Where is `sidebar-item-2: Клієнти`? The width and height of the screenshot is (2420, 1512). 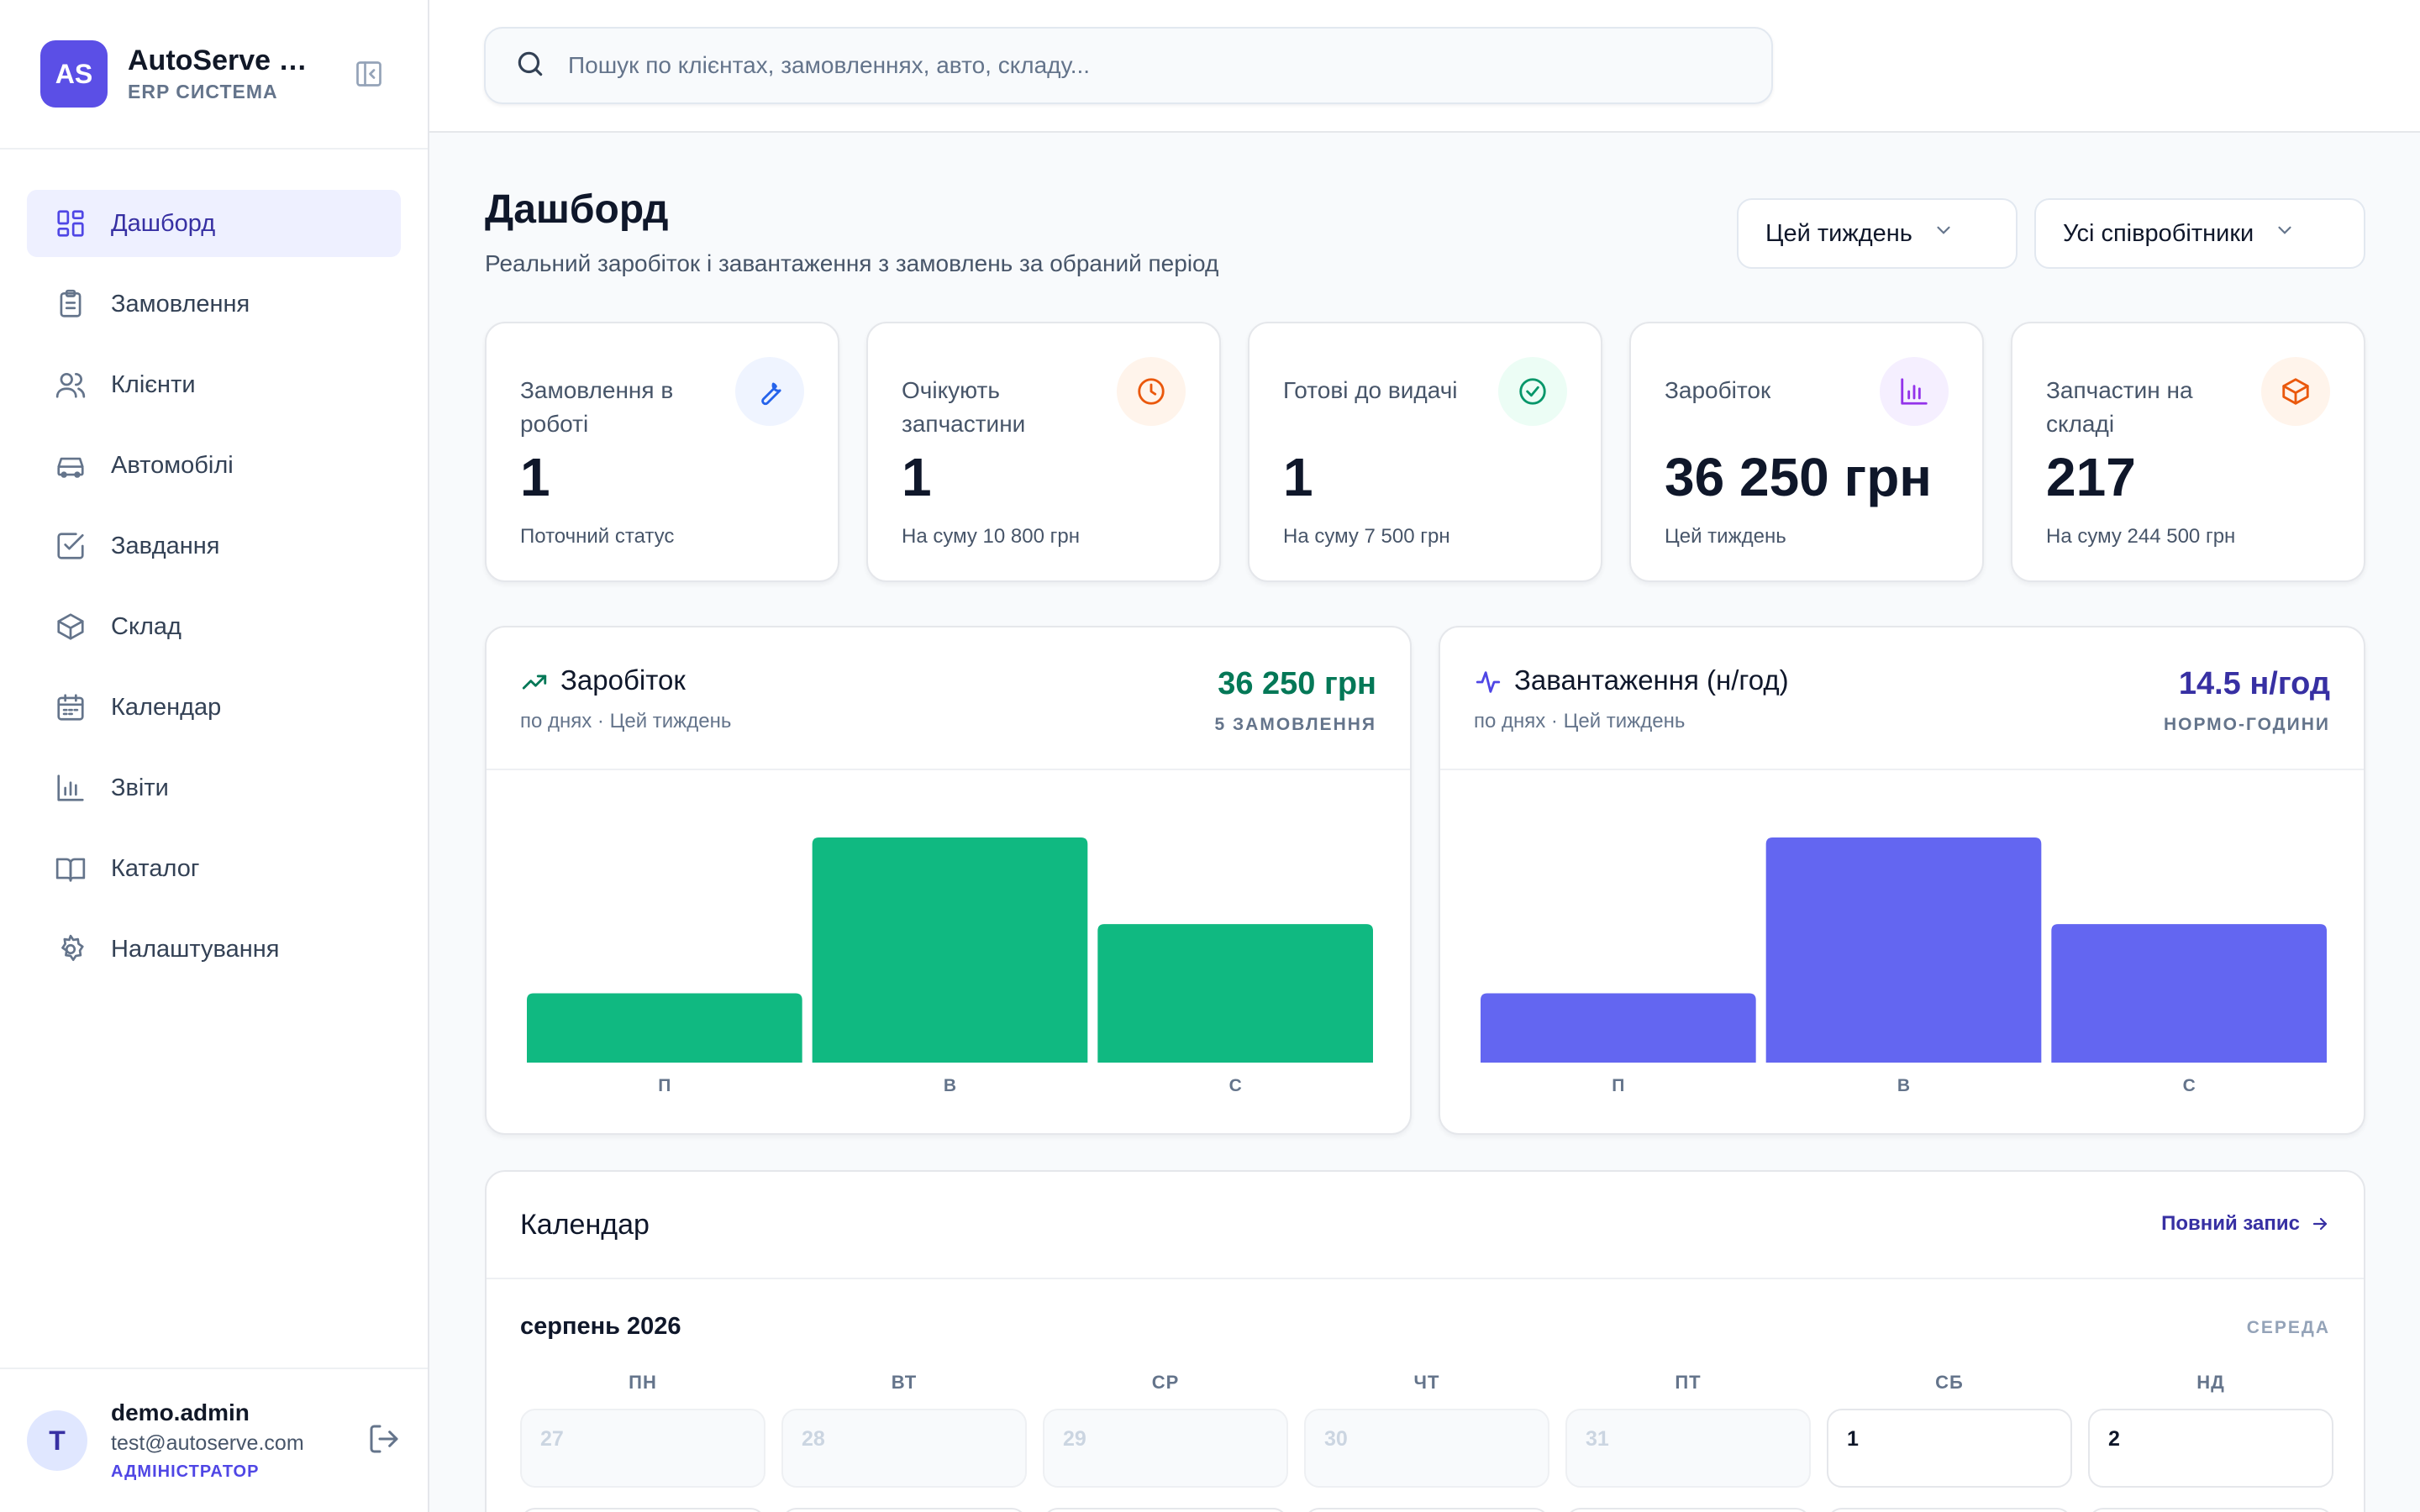 sidebar-item-2: Клієнти is located at coordinates (214, 384).